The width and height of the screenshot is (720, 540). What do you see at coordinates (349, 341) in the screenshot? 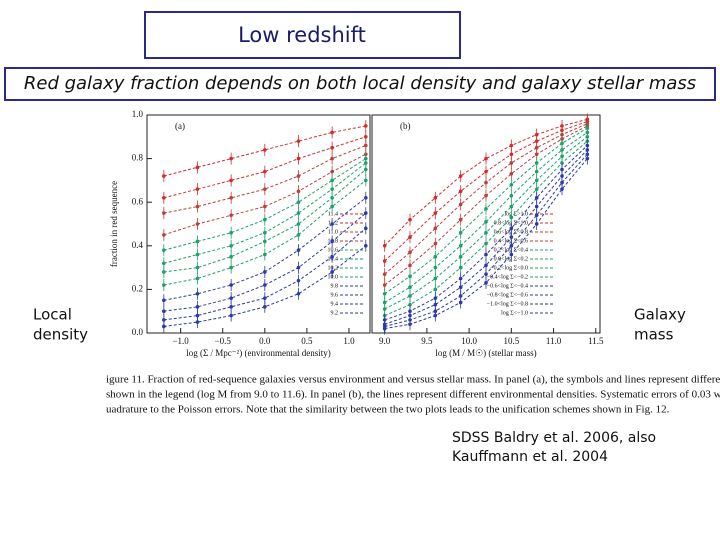
I see `x-tick-label: 1.0` at bounding box center [349, 341].